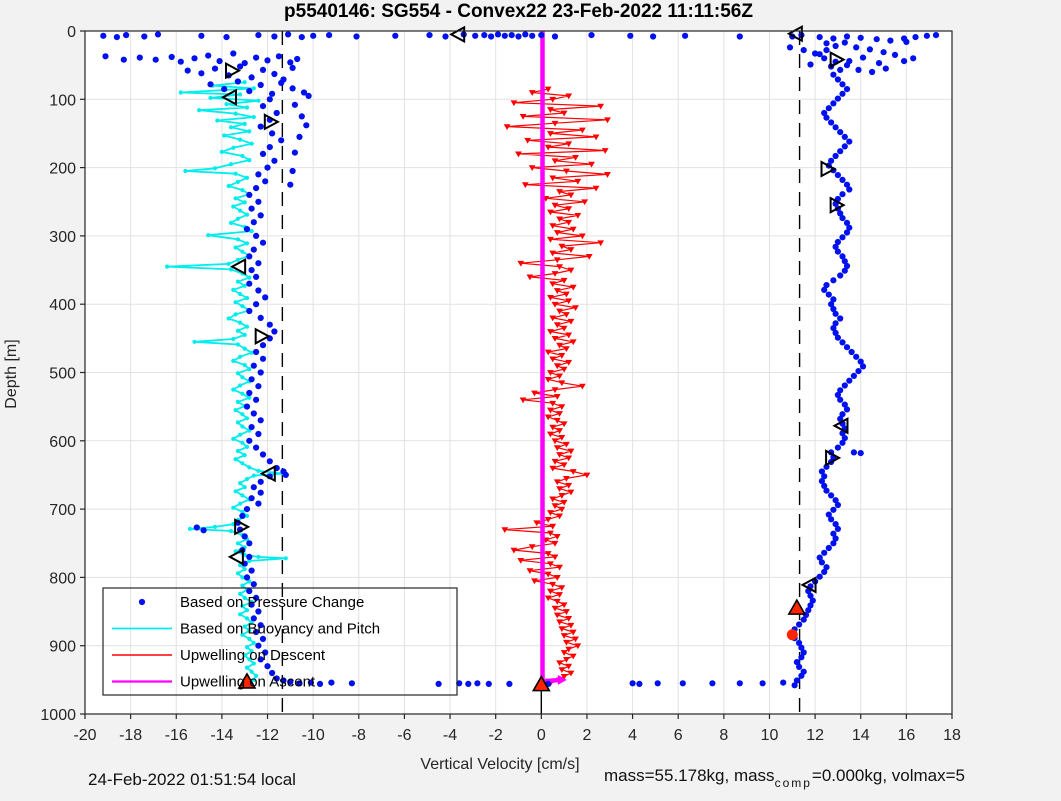 The height and width of the screenshot is (801, 1061). Describe the element at coordinates (815, 735) in the screenshot. I see `x-tick-label: 12` at that location.